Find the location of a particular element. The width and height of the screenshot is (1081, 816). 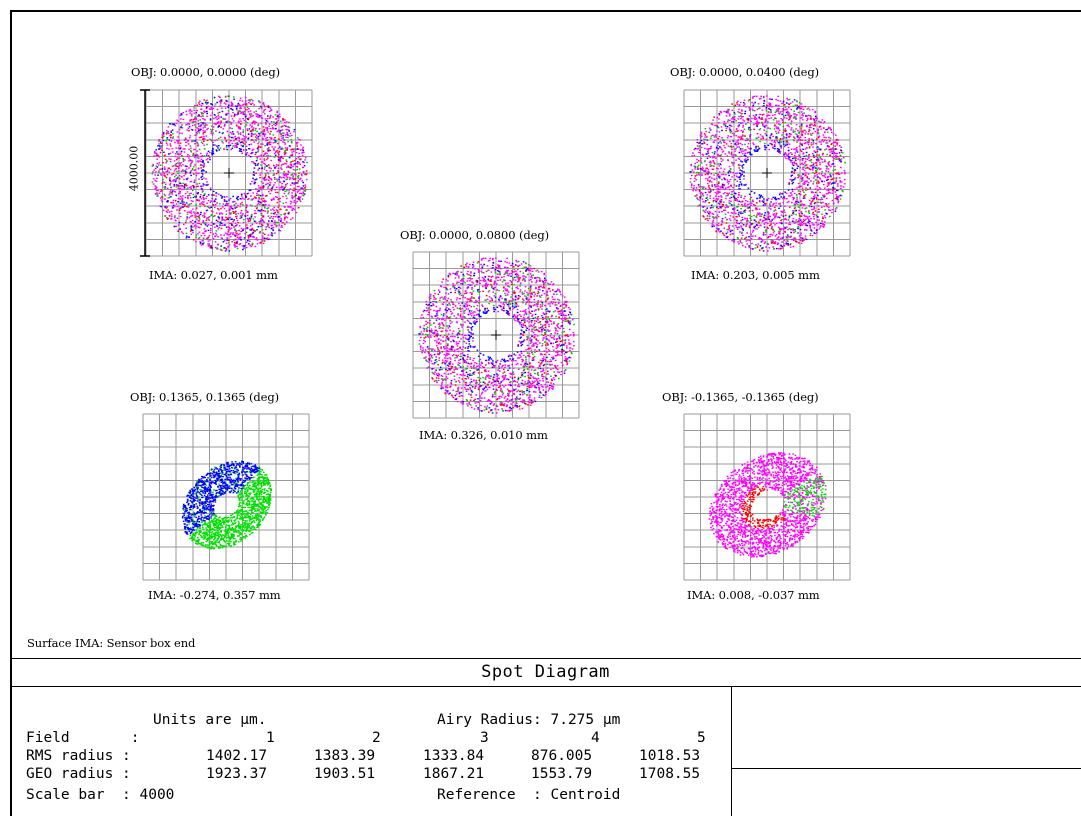

scale-bar is located at coordinates (145, 173).